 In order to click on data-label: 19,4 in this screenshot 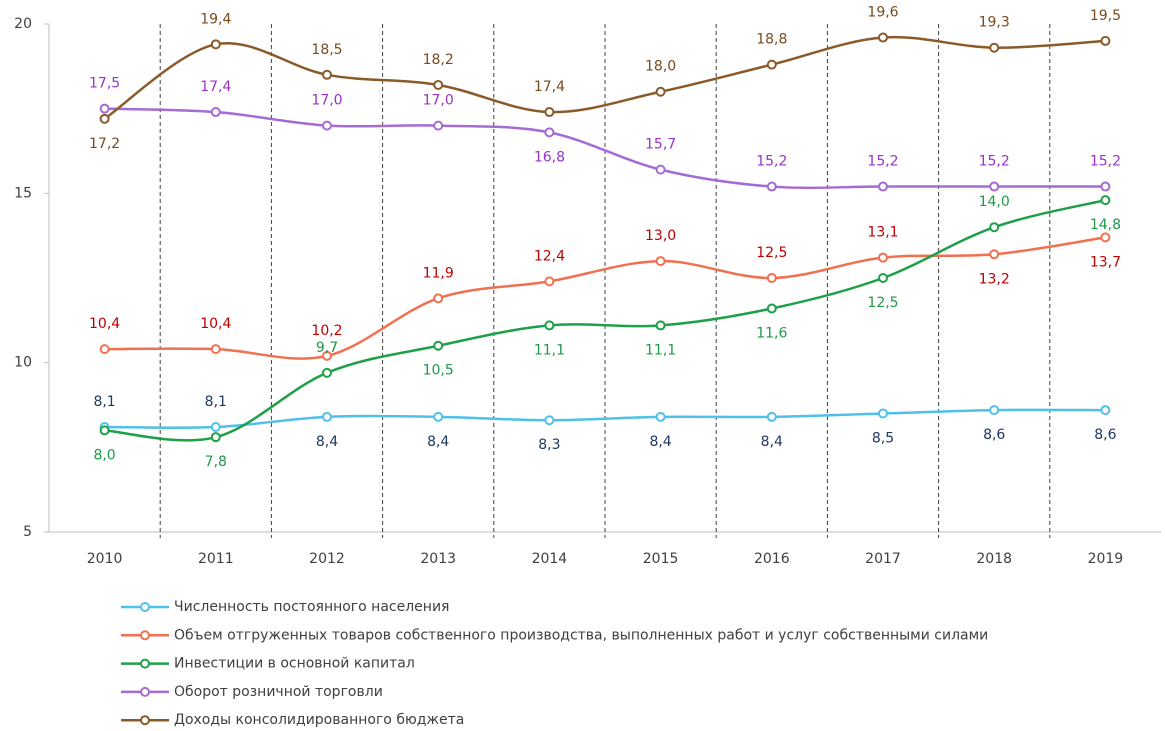, I will do `click(215, 19)`.